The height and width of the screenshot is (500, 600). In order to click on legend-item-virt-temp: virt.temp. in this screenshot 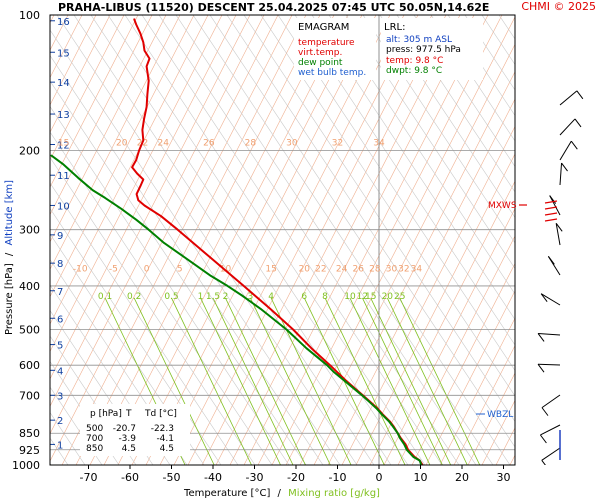, I will do `click(320, 53)`.